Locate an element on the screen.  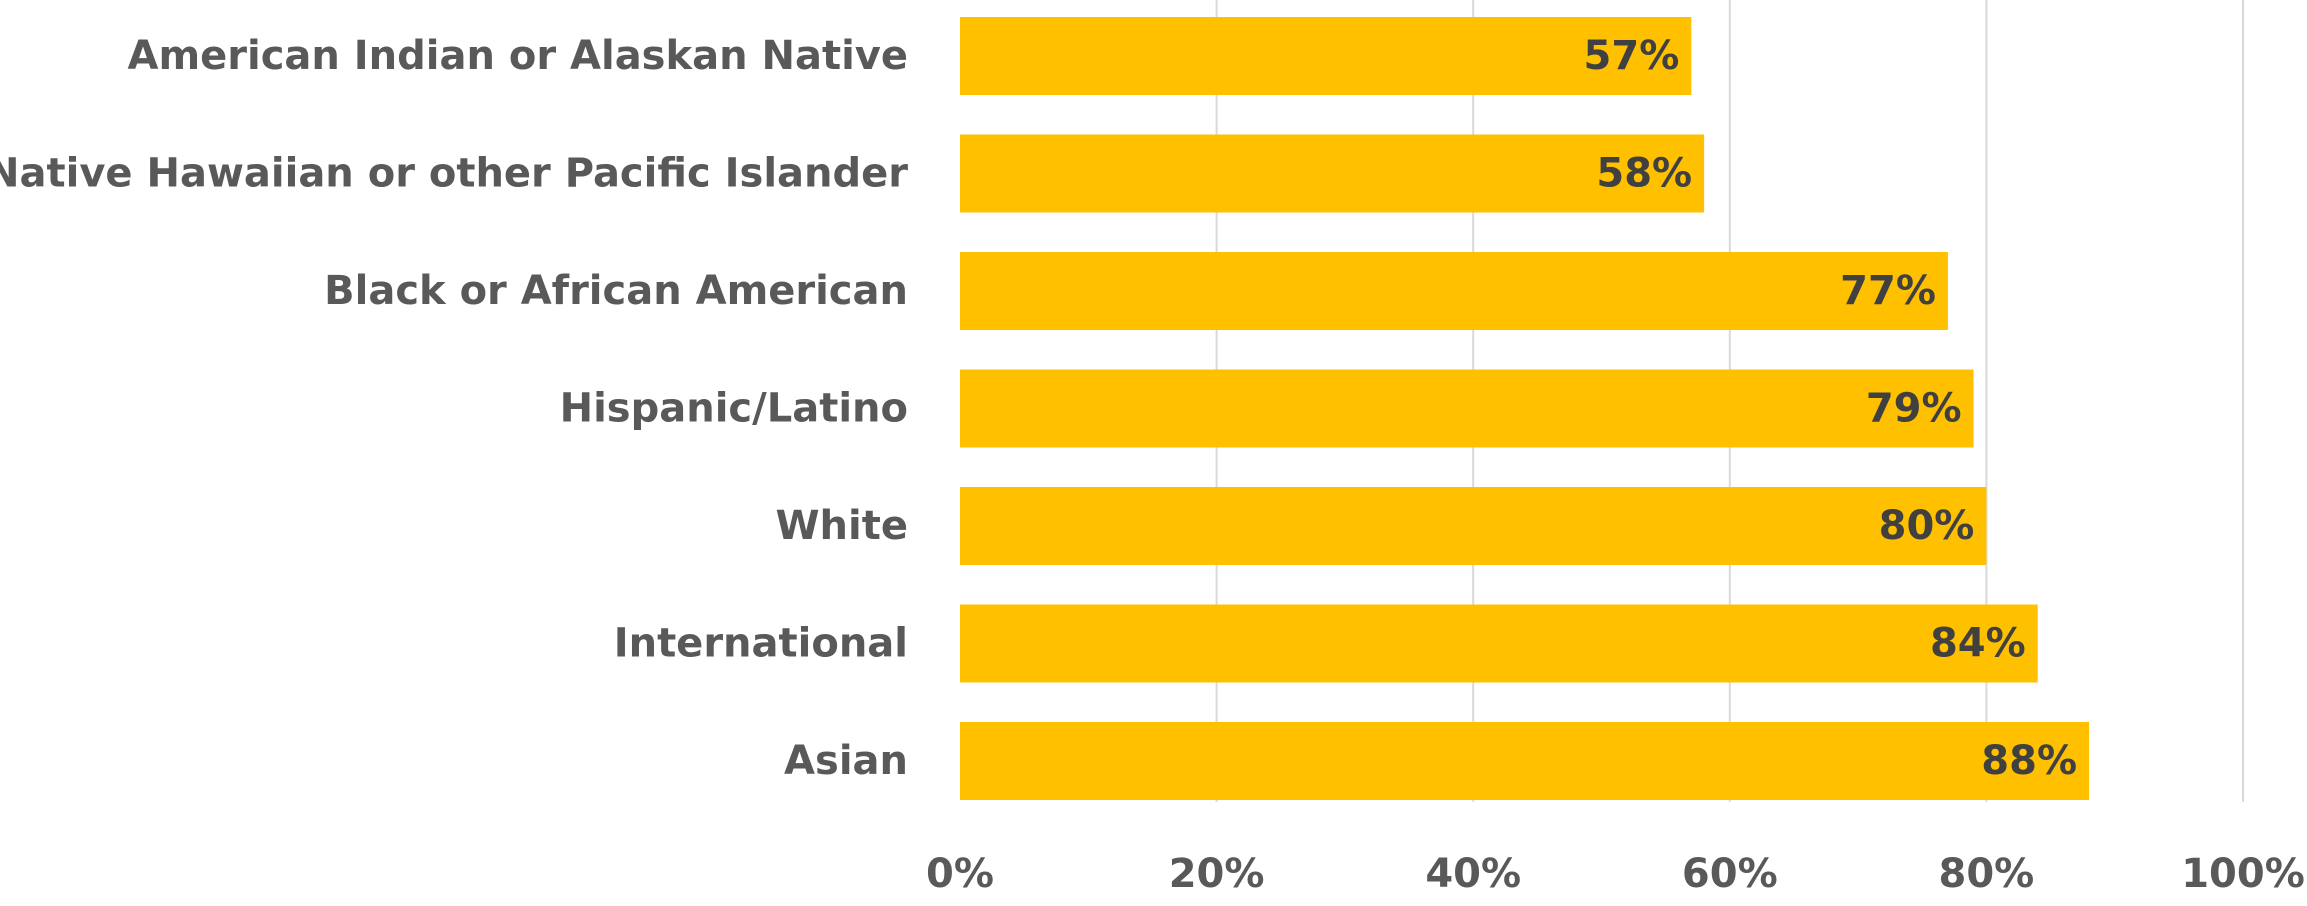
bar-asian is located at coordinates (1525, 761).